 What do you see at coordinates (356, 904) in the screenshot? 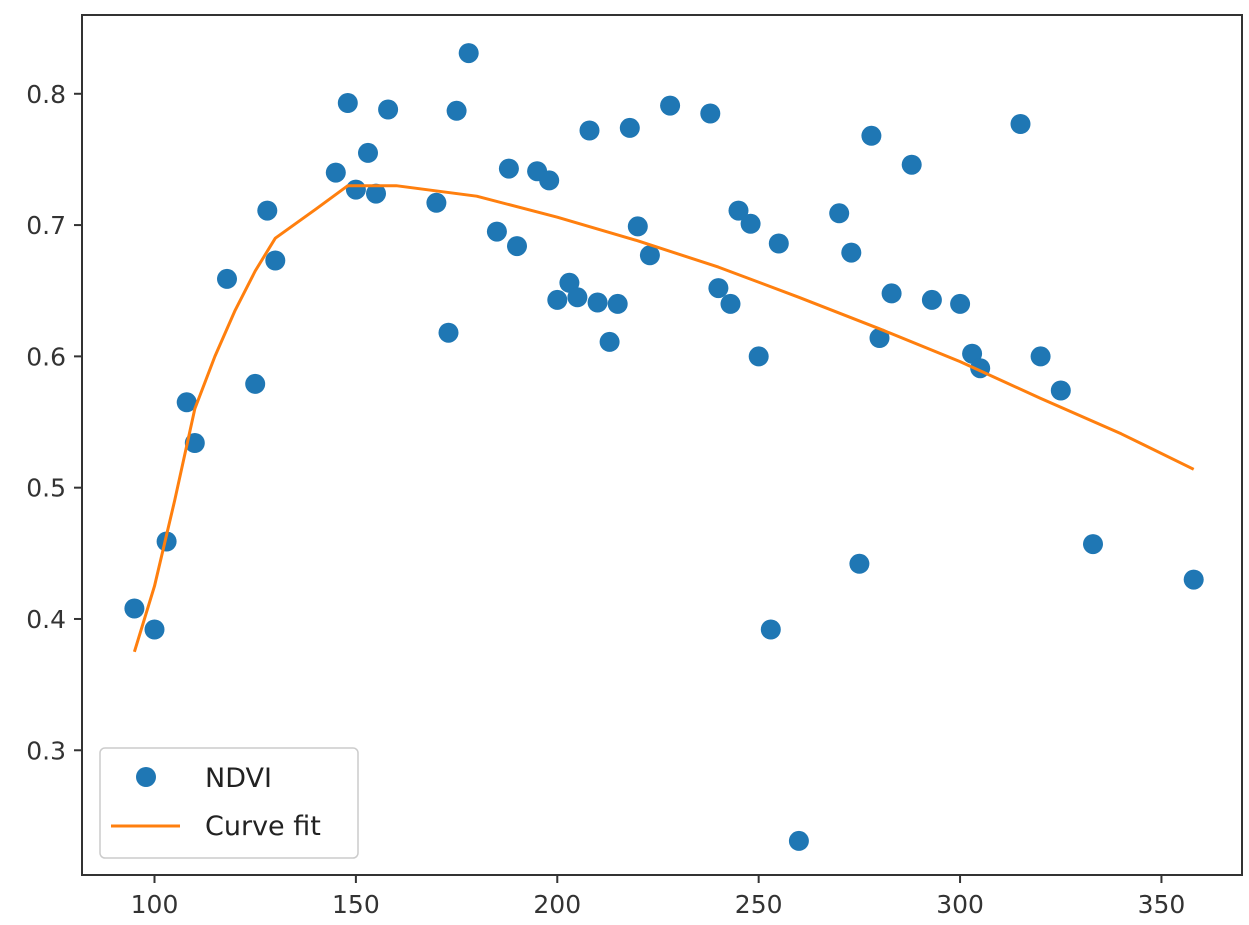
I see `x-tick-label: 150` at bounding box center [356, 904].